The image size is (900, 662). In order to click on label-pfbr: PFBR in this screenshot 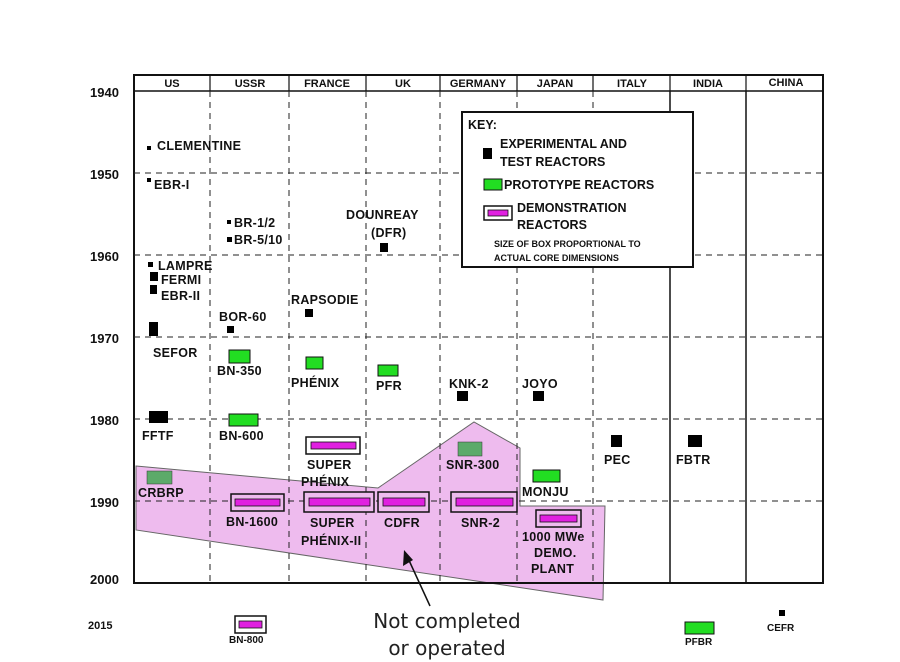, I will do `click(699, 642)`.